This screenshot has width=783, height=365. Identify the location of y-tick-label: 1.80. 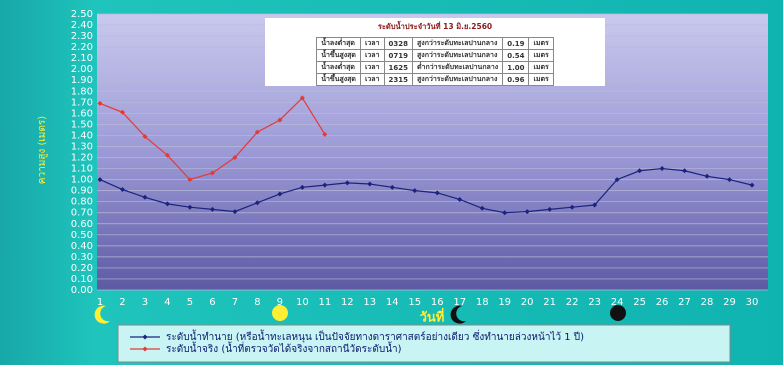
(82, 91).